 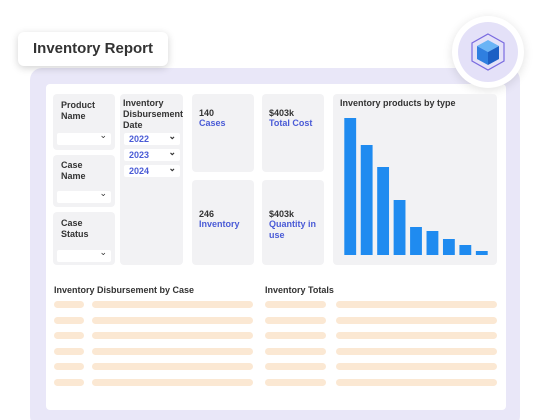 I want to click on kpi-label: Quantity in use, so click(x=292, y=229).